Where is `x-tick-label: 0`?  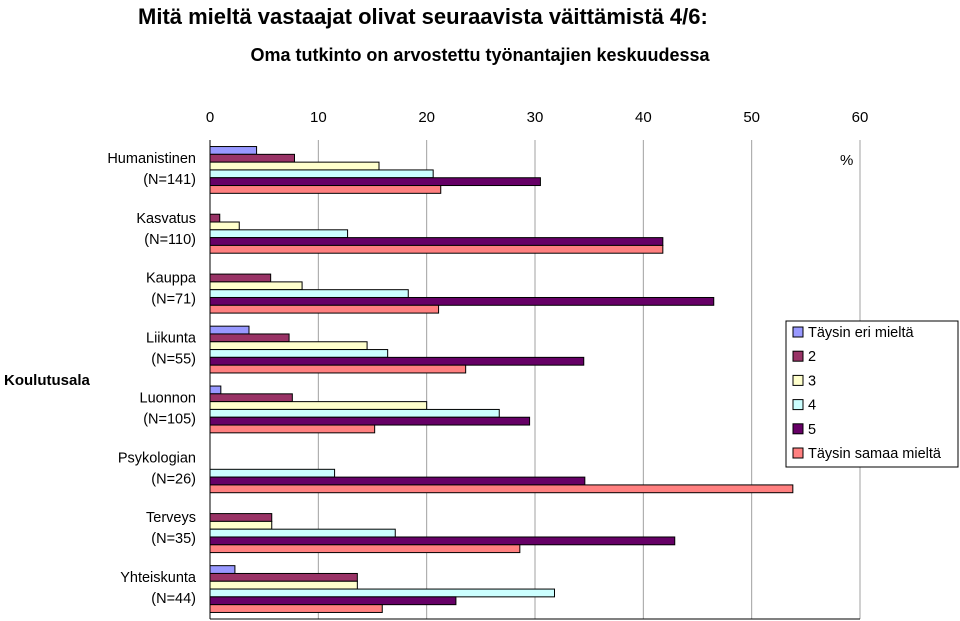 x-tick-label: 0 is located at coordinates (210, 117).